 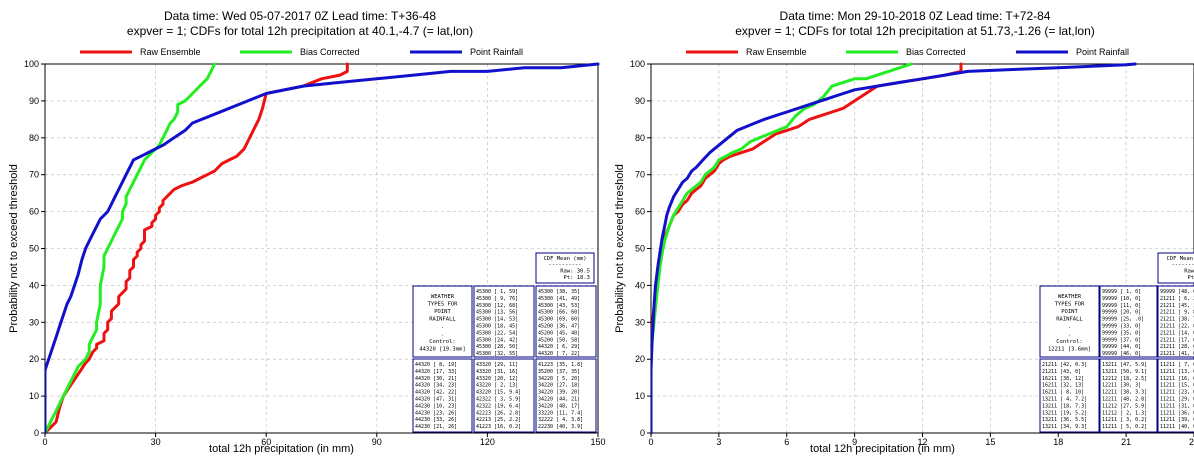 What do you see at coordinates (559, 386) in the screenshot?
I see `wt-bottom-cell-2-3: 34220 [27, 18]` at bounding box center [559, 386].